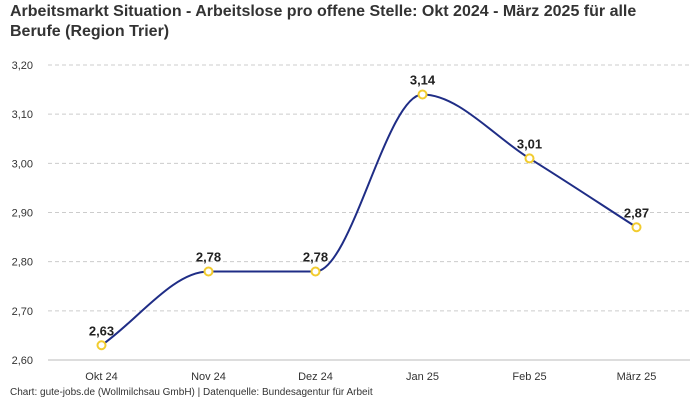  I want to click on x-tick-label: Okt 24, so click(101, 377).